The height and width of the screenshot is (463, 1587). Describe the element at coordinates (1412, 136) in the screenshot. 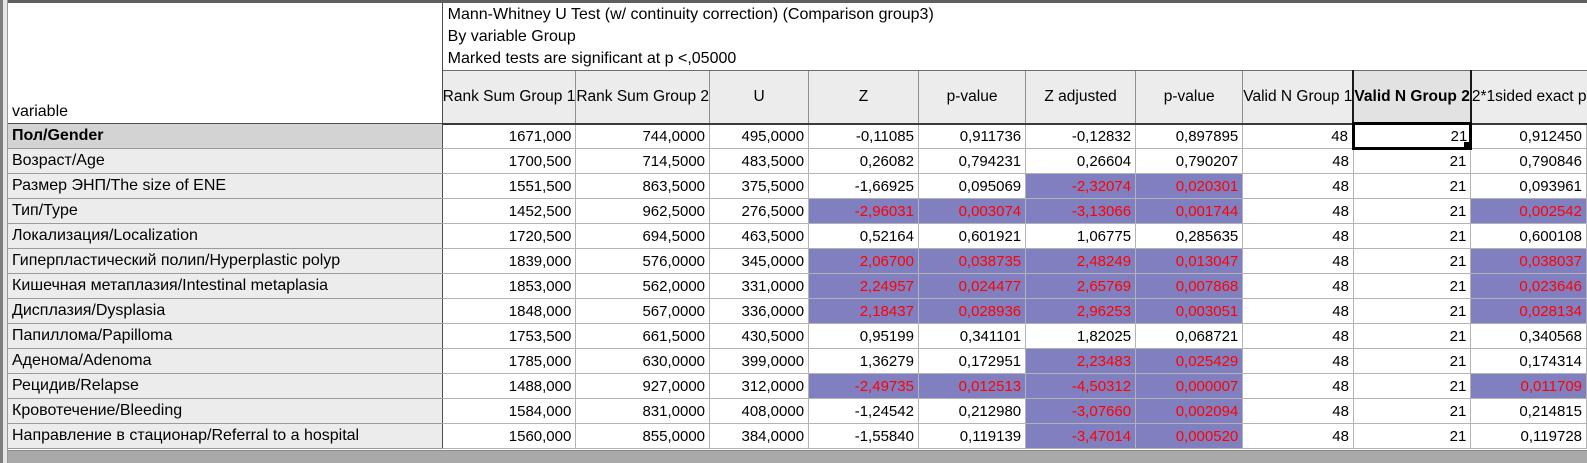

I see `selected-cell: 21` at that location.